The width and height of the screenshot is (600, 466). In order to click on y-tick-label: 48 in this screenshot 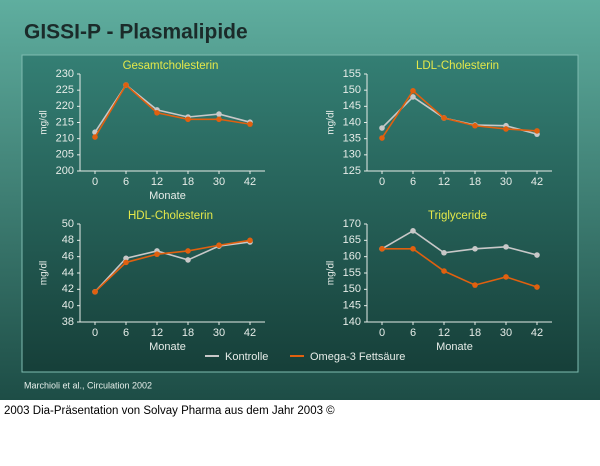, I will do `click(68, 240)`.